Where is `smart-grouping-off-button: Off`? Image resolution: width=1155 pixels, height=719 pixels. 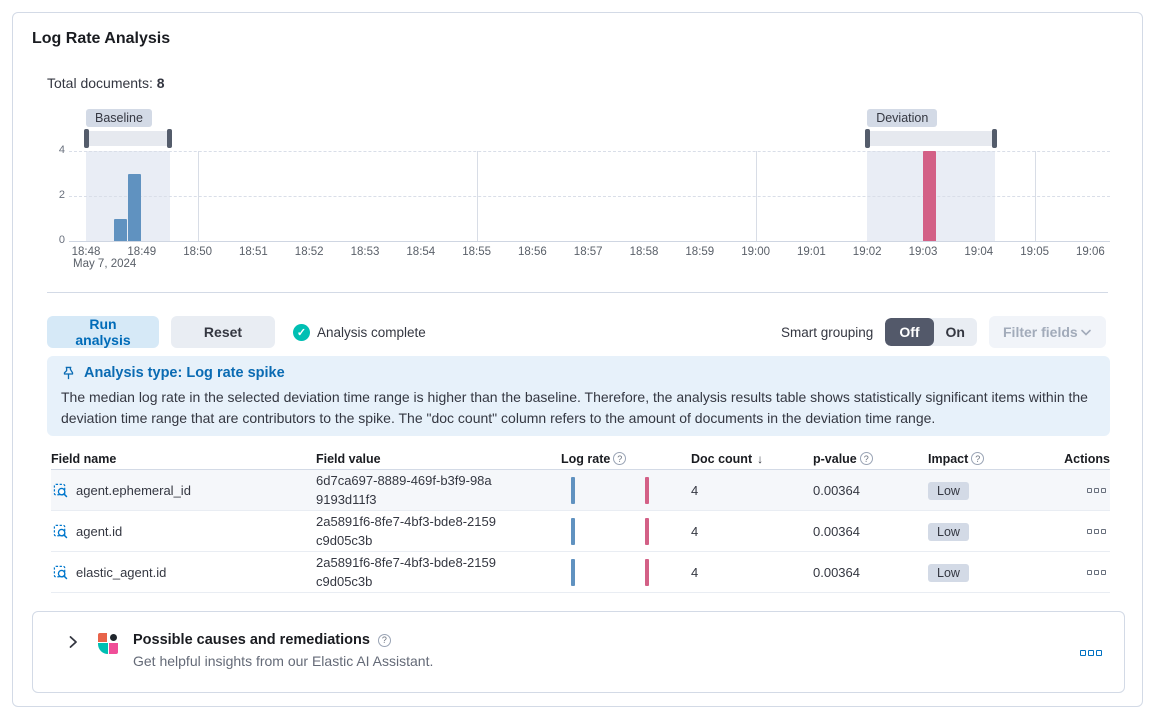
smart-grouping-off-button: Off is located at coordinates (909, 332).